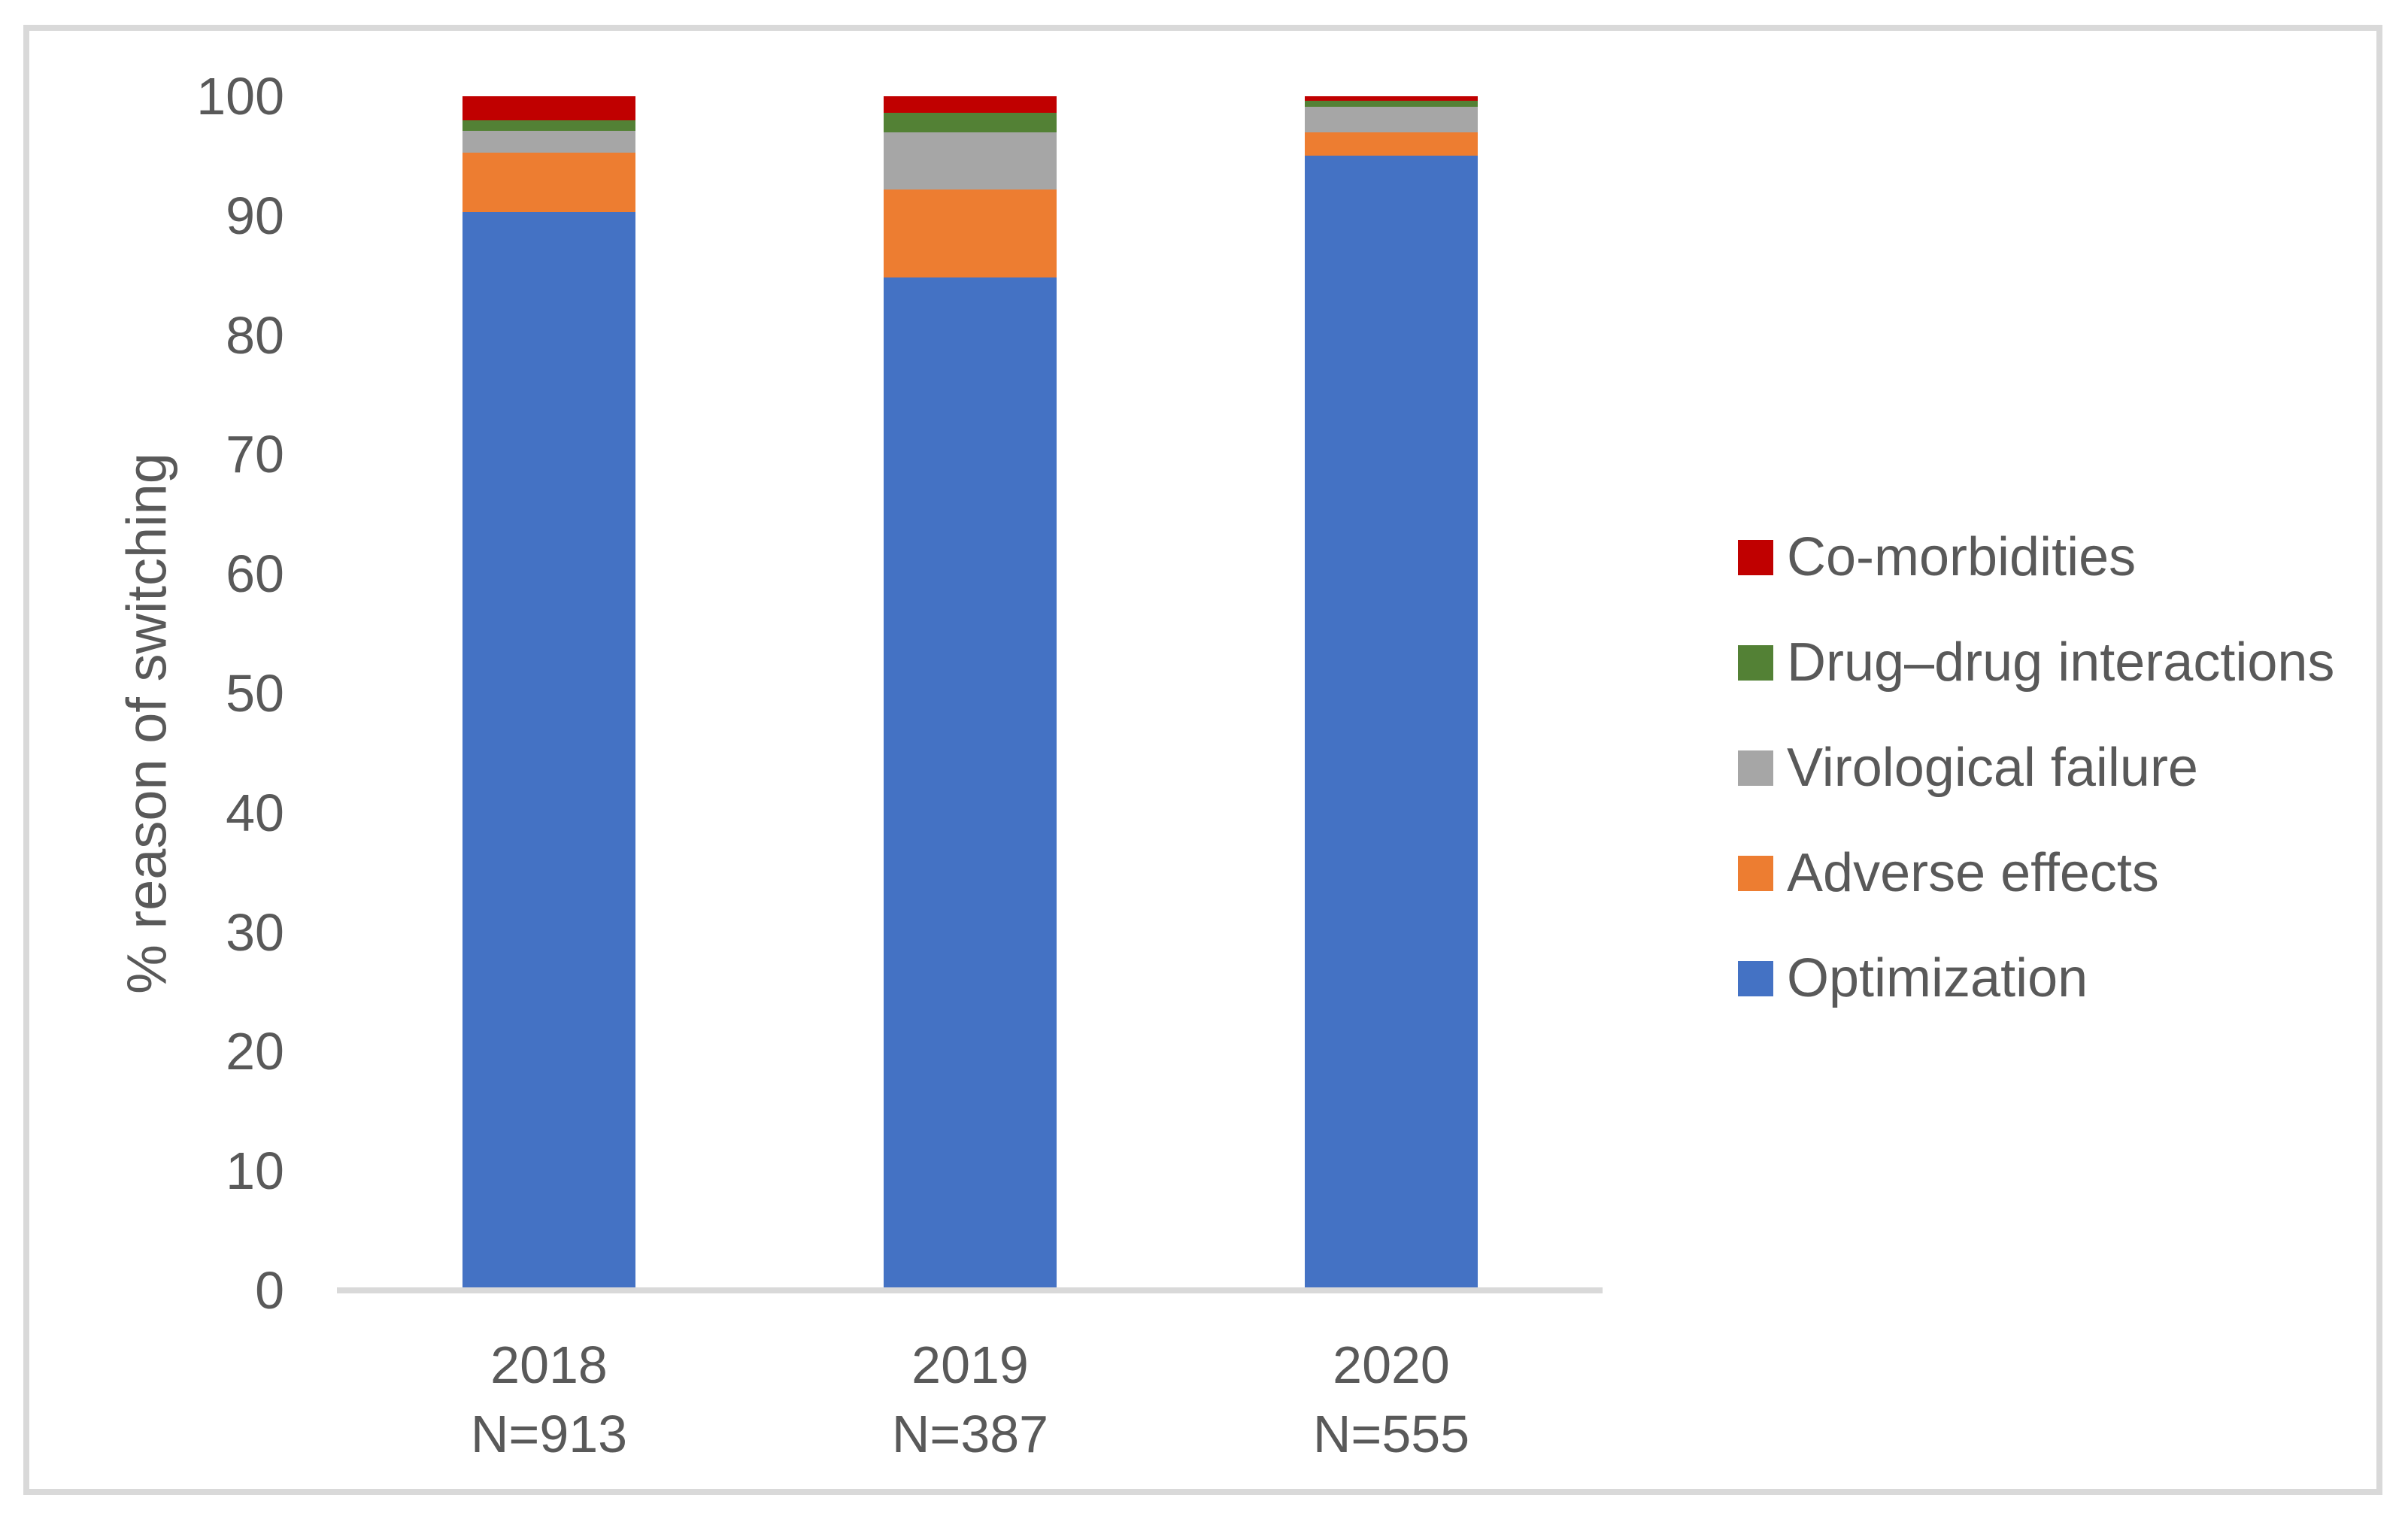 The height and width of the screenshot is (1522, 2408). Describe the element at coordinates (1391, 1365) in the screenshot. I see `x-category-label-2020: 2020` at that location.